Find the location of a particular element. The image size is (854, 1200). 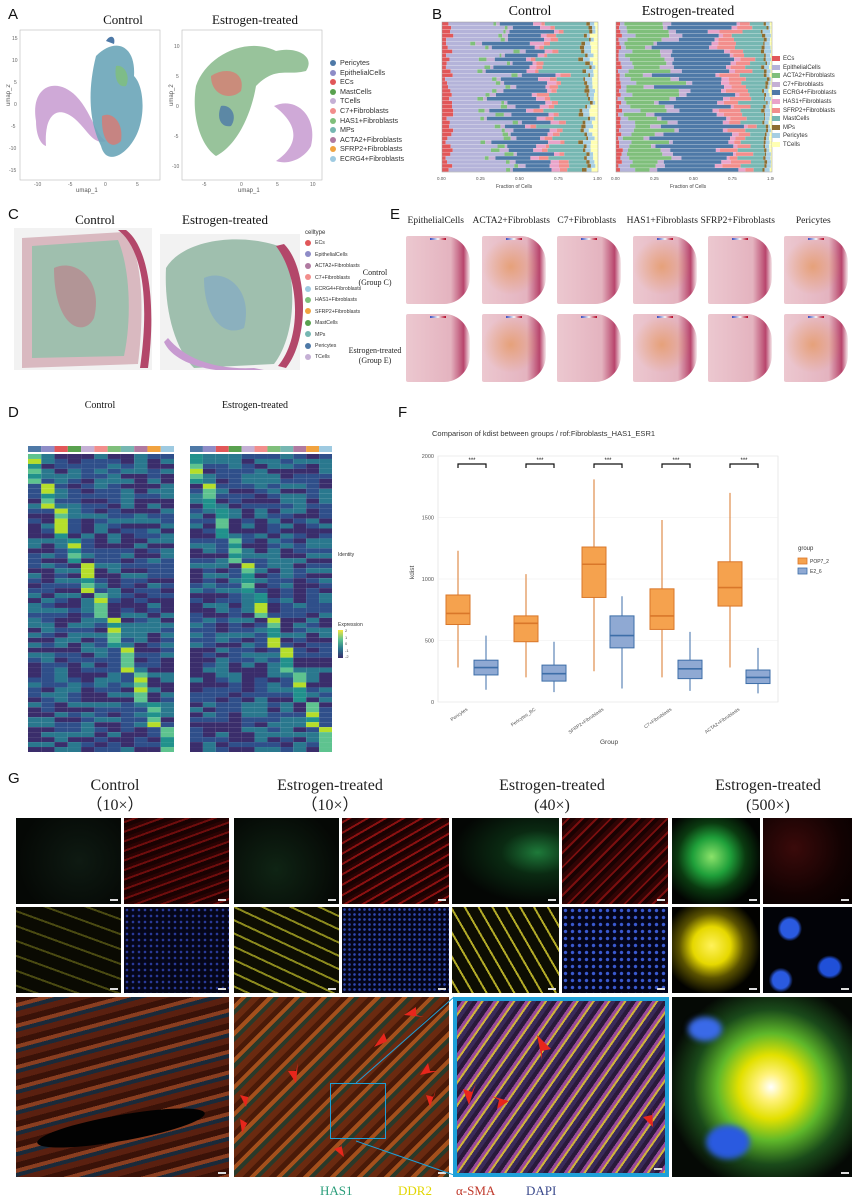

d-exp-tick-3: -1 is located at coordinates (347, 650).